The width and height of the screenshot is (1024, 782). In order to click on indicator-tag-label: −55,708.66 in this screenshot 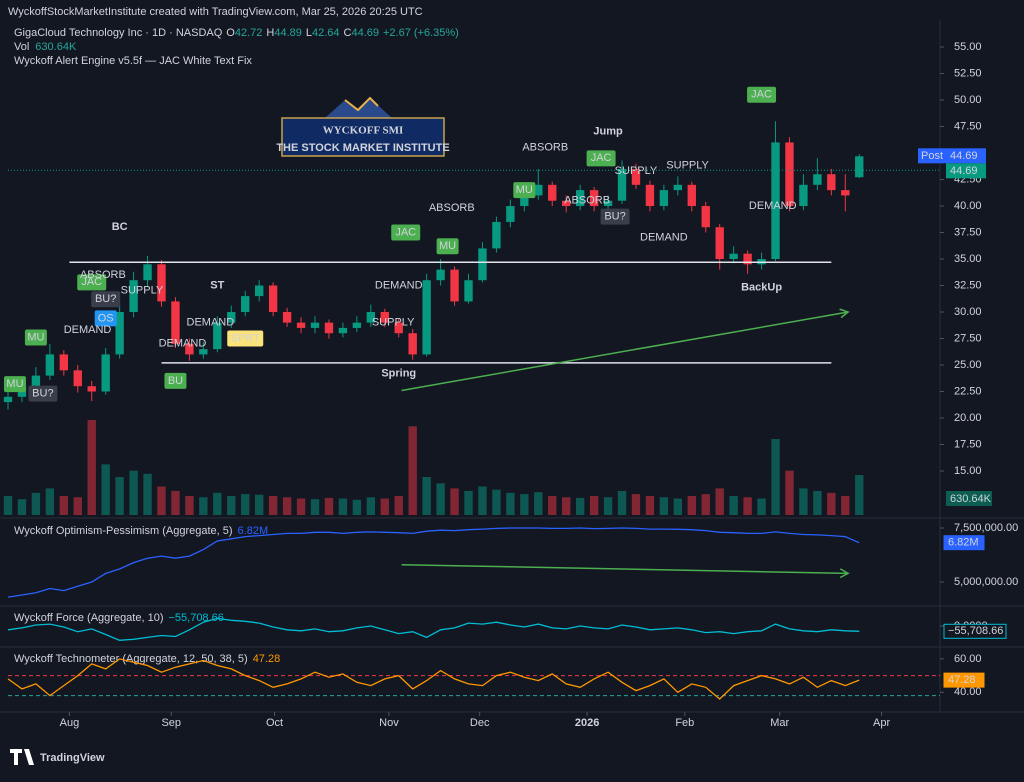, I will do `click(975, 631)`.